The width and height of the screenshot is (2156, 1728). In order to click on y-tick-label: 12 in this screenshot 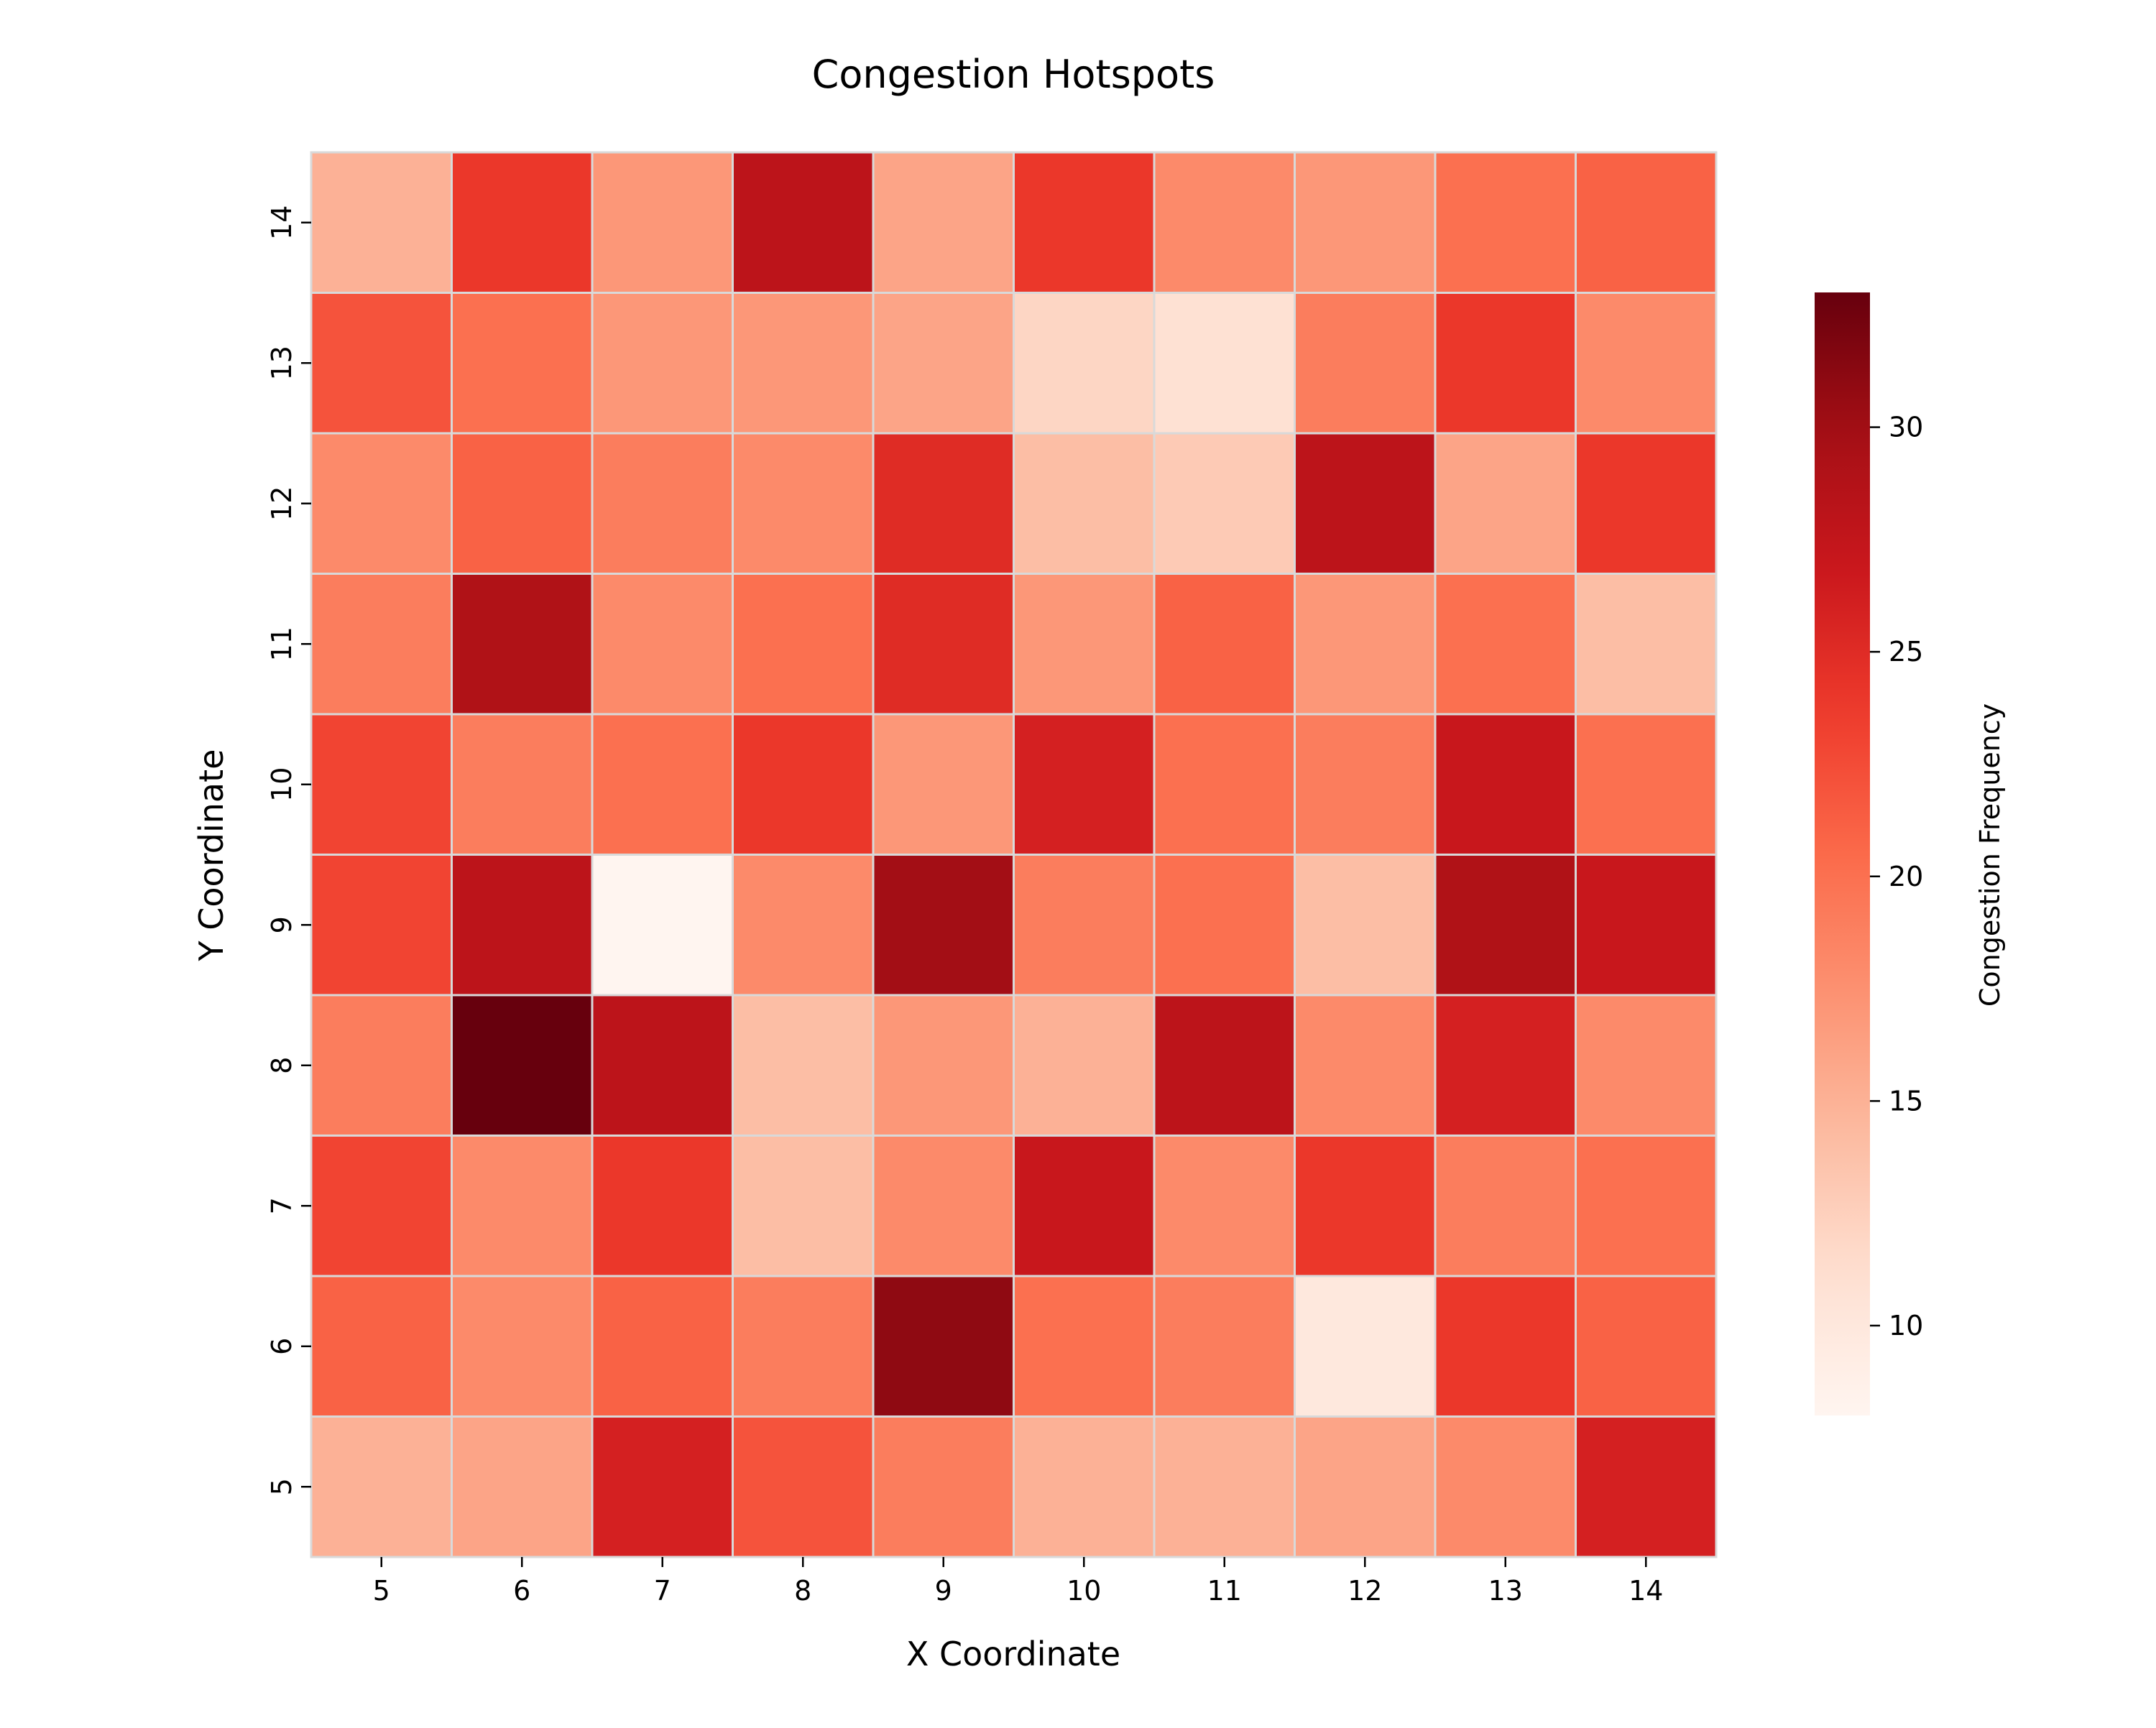, I will do `click(282, 504)`.